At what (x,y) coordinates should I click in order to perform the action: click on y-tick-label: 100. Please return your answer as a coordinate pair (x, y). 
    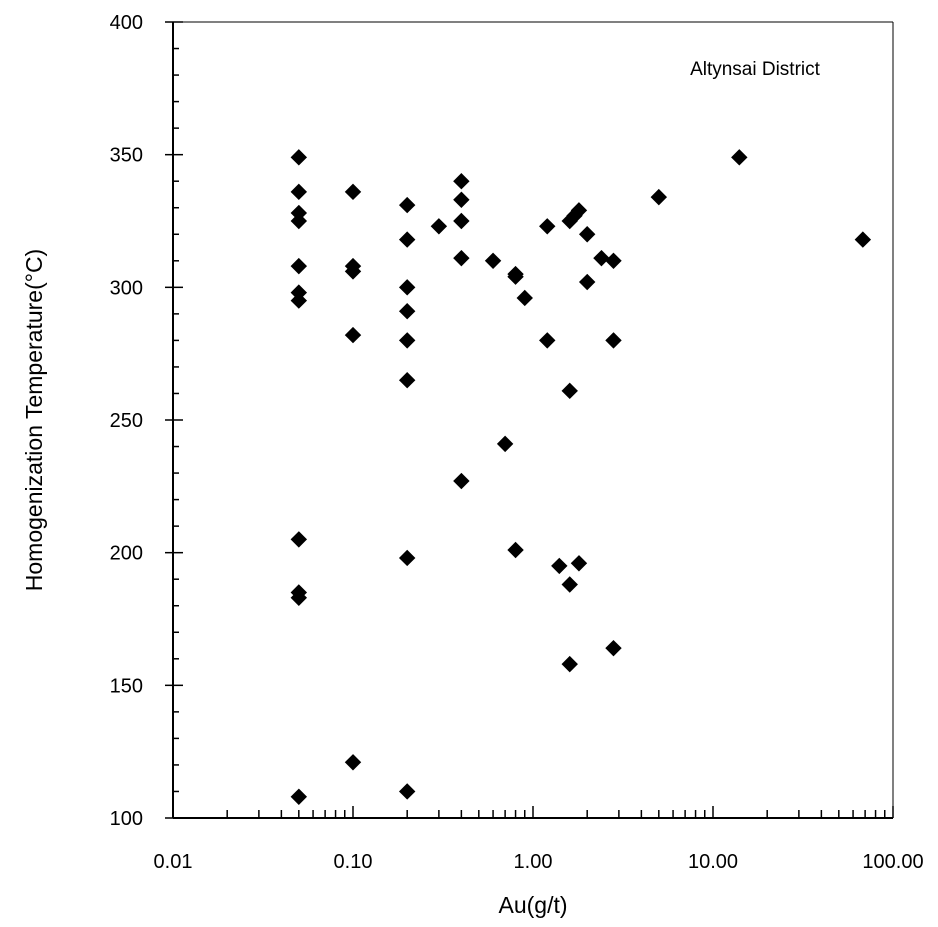
    Looking at the image, I should click on (126, 819).